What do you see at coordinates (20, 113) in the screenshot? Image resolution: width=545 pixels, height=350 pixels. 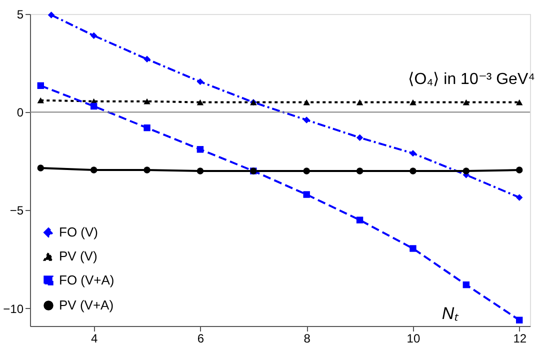 I see `y-tick-label: 0` at bounding box center [20, 113].